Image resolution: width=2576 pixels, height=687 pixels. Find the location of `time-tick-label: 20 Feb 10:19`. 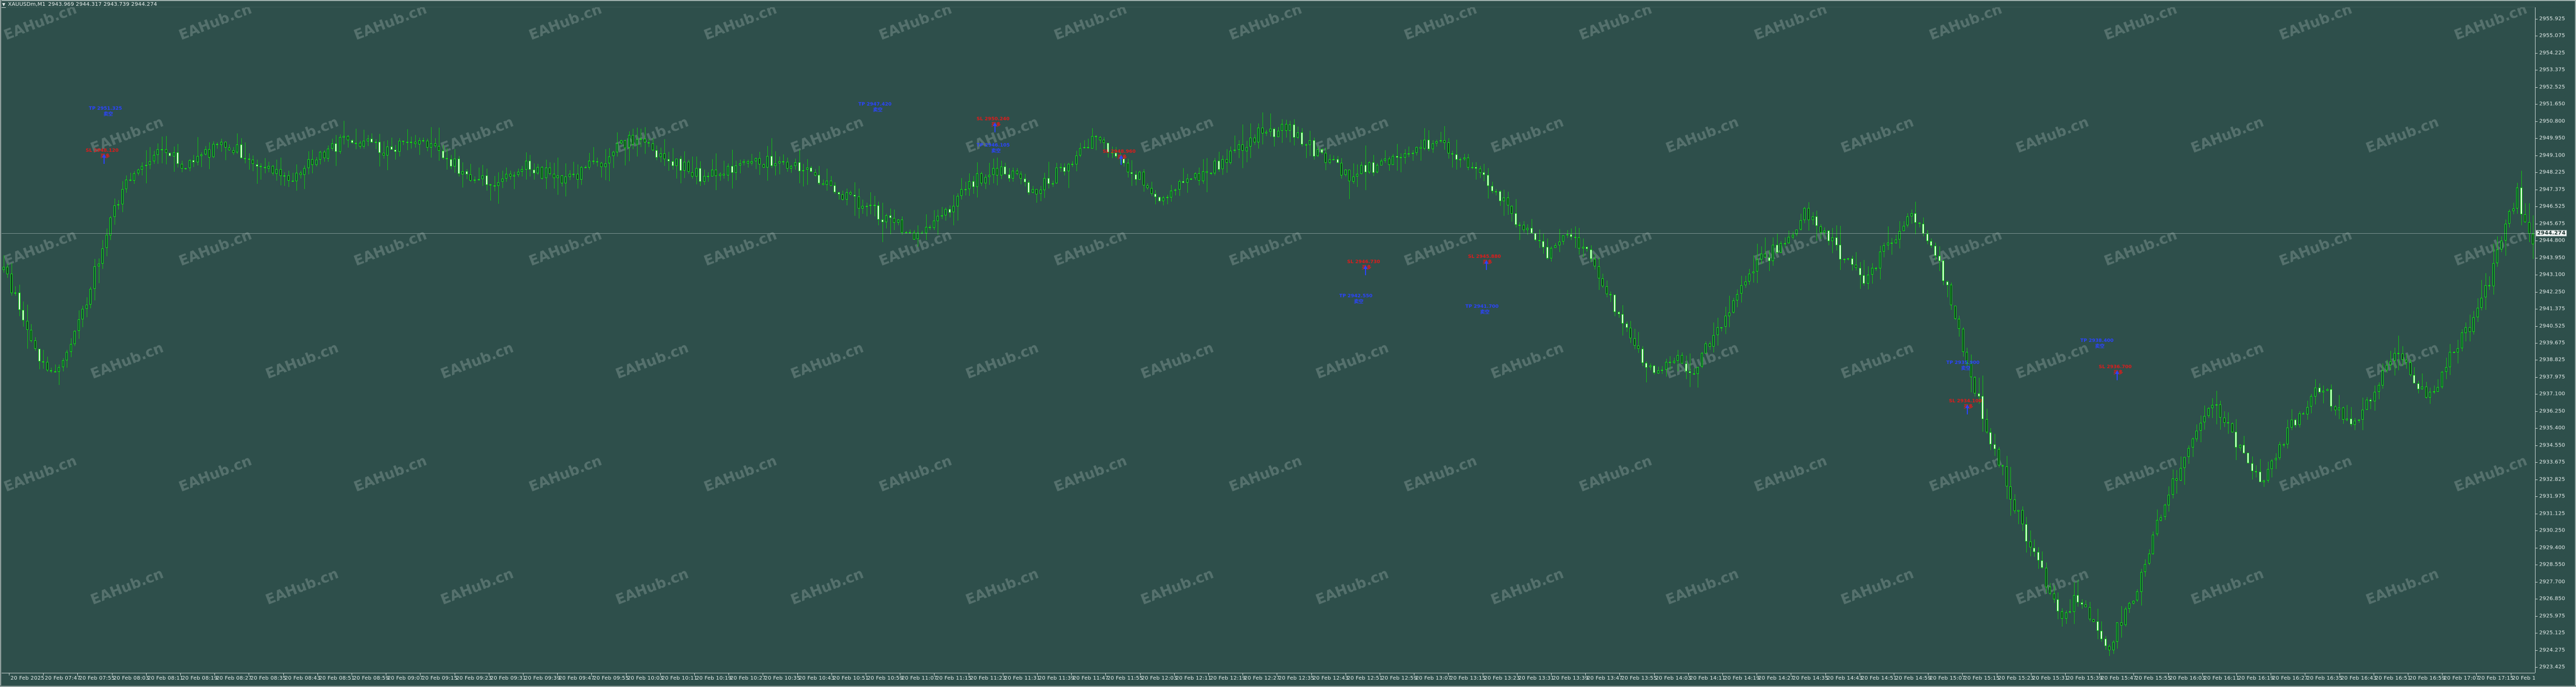

time-tick-label: 20 Feb 10:19 is located at coordinates (714, 678).